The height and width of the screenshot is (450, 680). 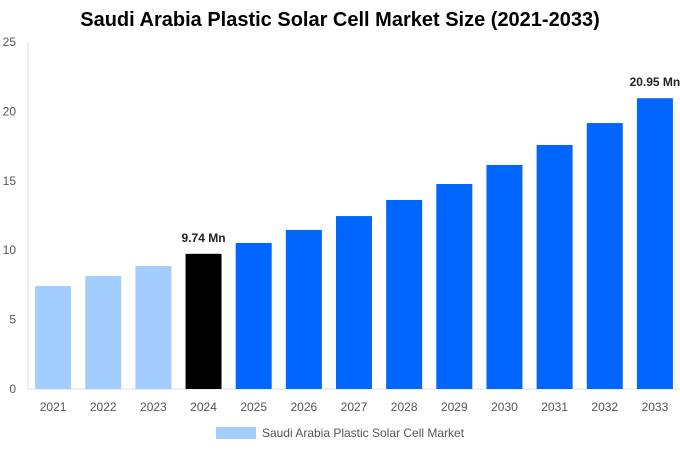 What do you see at coordinates (53, 407) in the screenshot?
I see `x-tick-label: 2021` at bounding box center [53, 407].